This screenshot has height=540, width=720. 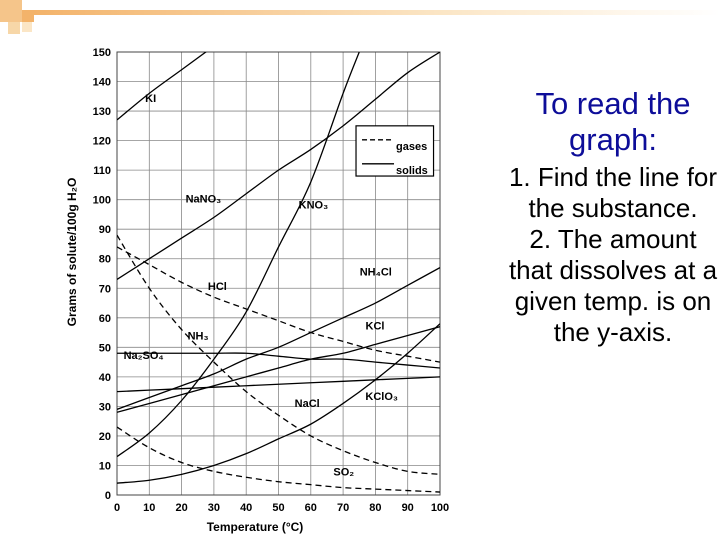 I want to click on series-label-kno3: KNO₃, so click(x=314, y=205).